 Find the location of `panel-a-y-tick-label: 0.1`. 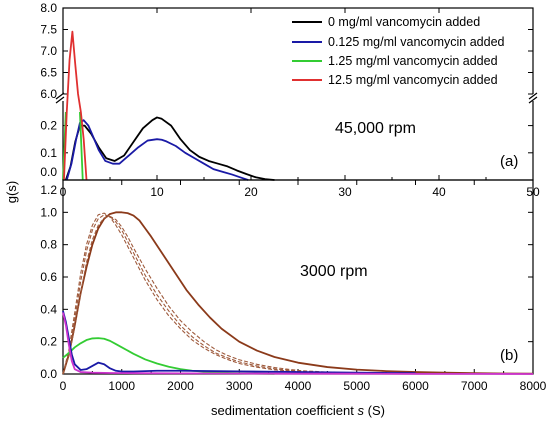

panel-a-y-tick-label: 0.1 is located at coordinates (48, 153).